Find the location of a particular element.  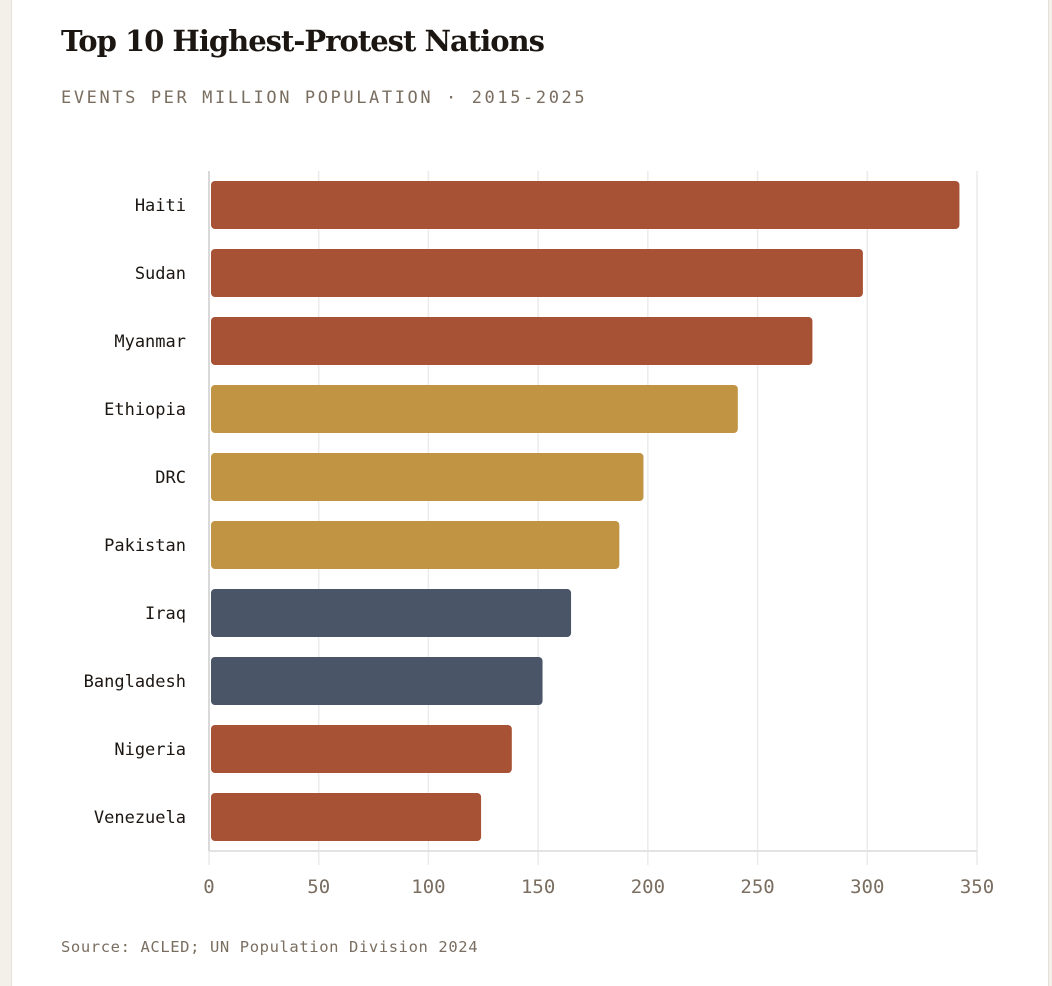

bar-nigeria is located at coordinates (361, 749).